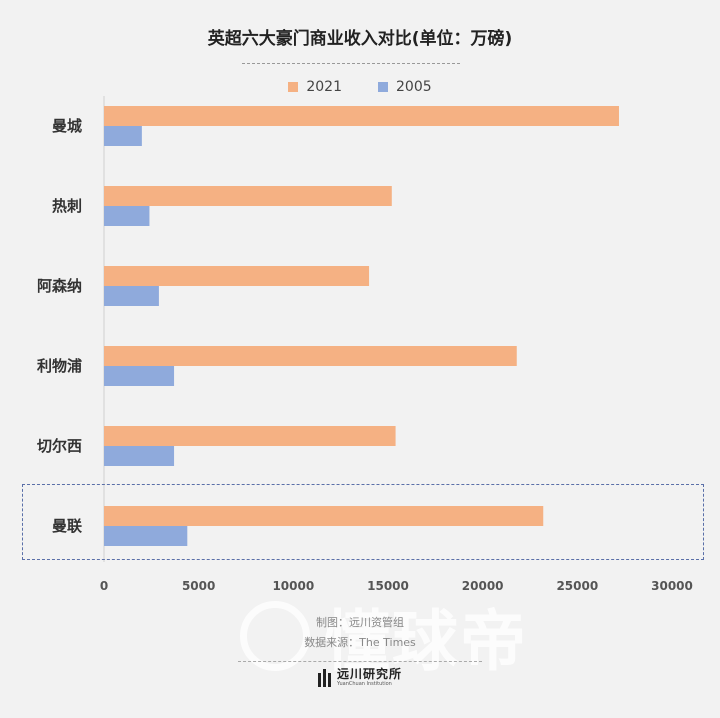 The width and height of the screenshot is (720, 718). I want to click on brand: 远川研究所 YuanChuan Institution, so click(360, 677).